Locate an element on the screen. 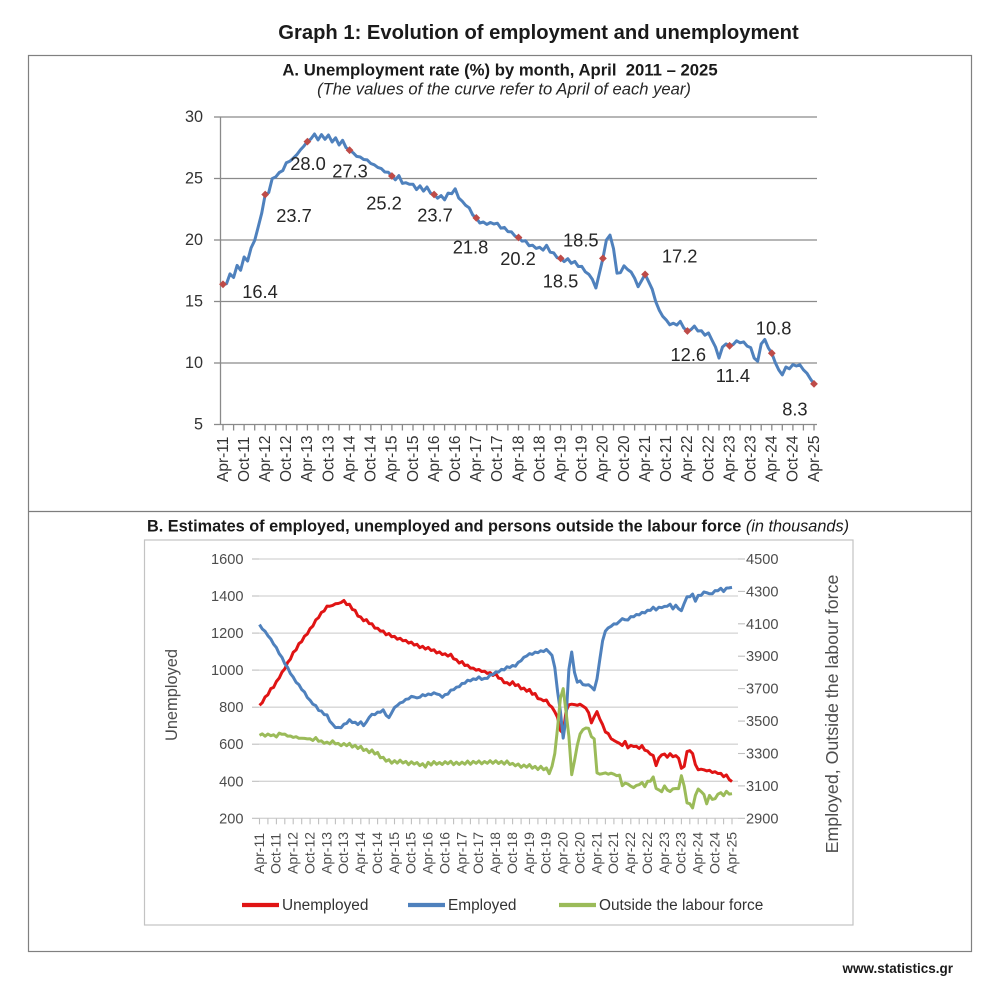  svg-text: 800 is located at coordinates (231, 708).